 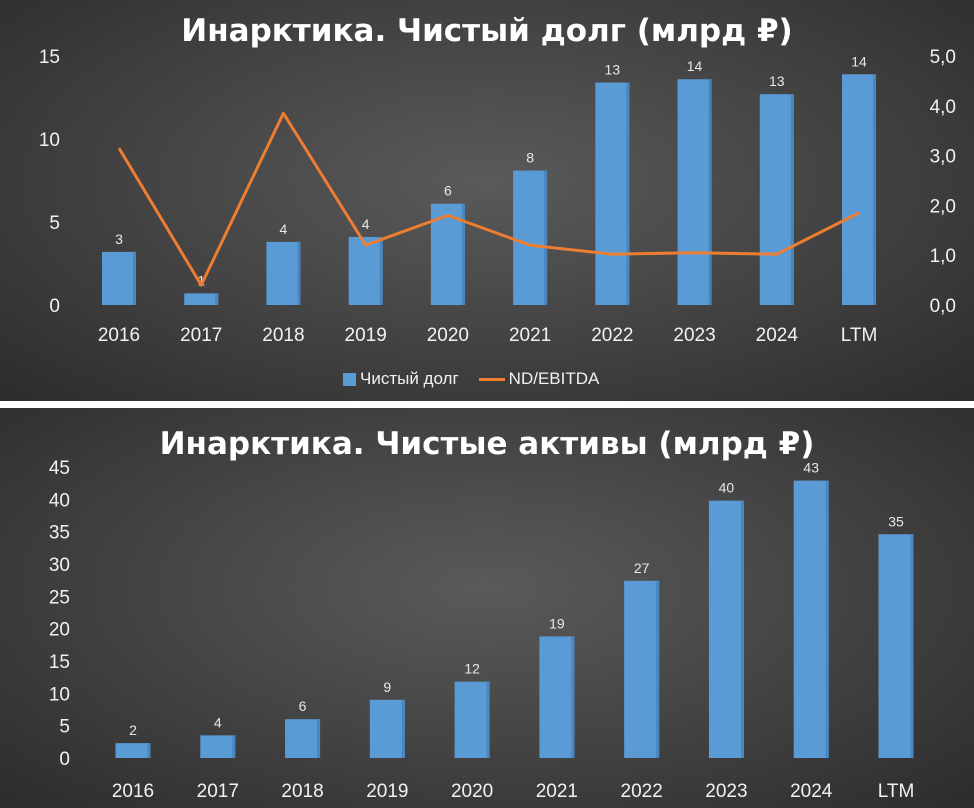 What do you see at coordinates (472, 669) in the screenshot?
I see `data-label-2020: 12` at bounding box center [472, 669].